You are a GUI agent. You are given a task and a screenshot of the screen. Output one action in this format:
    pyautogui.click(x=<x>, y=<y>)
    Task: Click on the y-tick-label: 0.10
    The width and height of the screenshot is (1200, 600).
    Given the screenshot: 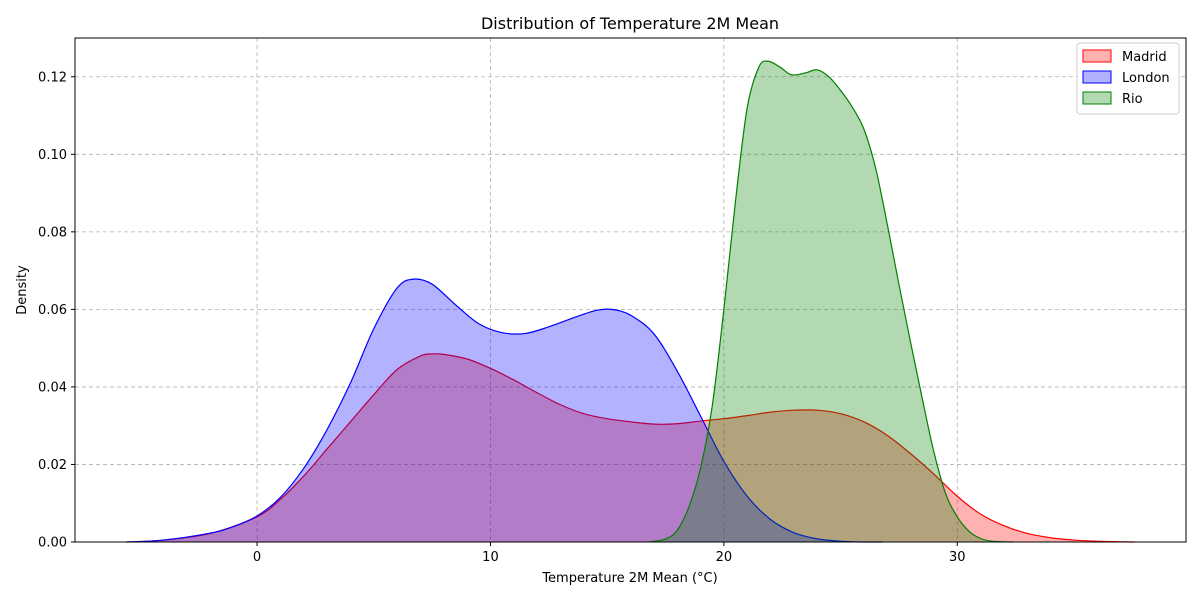 What is the action you would take?
    pyautogui.click(x=52, y=155)
    